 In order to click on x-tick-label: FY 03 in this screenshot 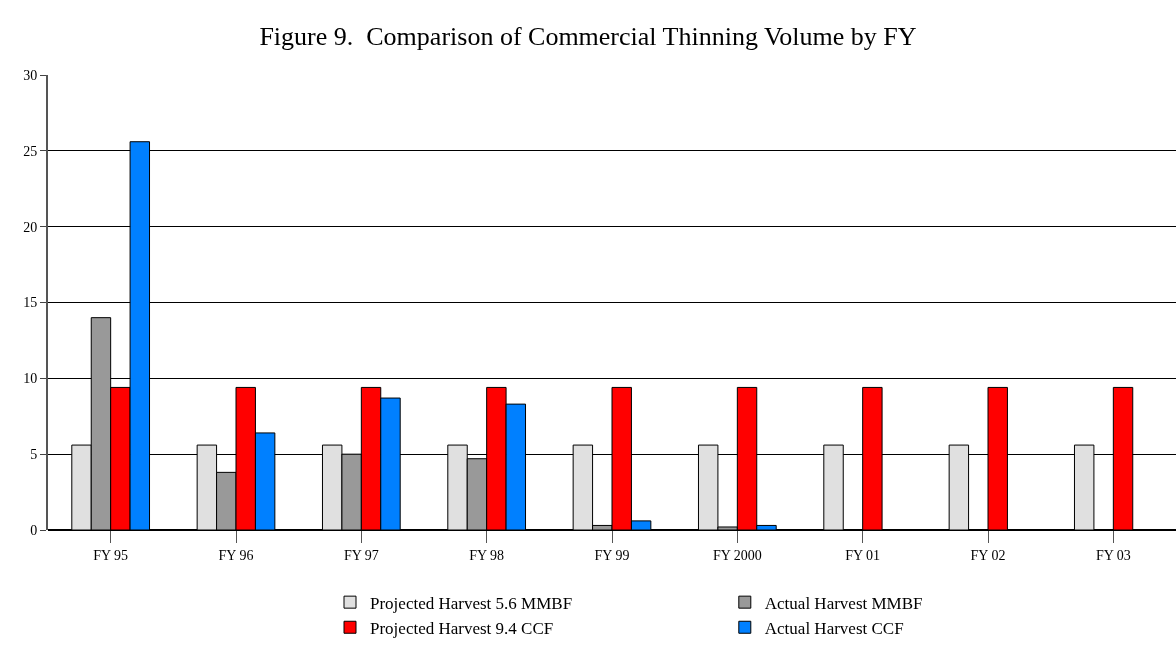, I will do `click(1113, 555)`.